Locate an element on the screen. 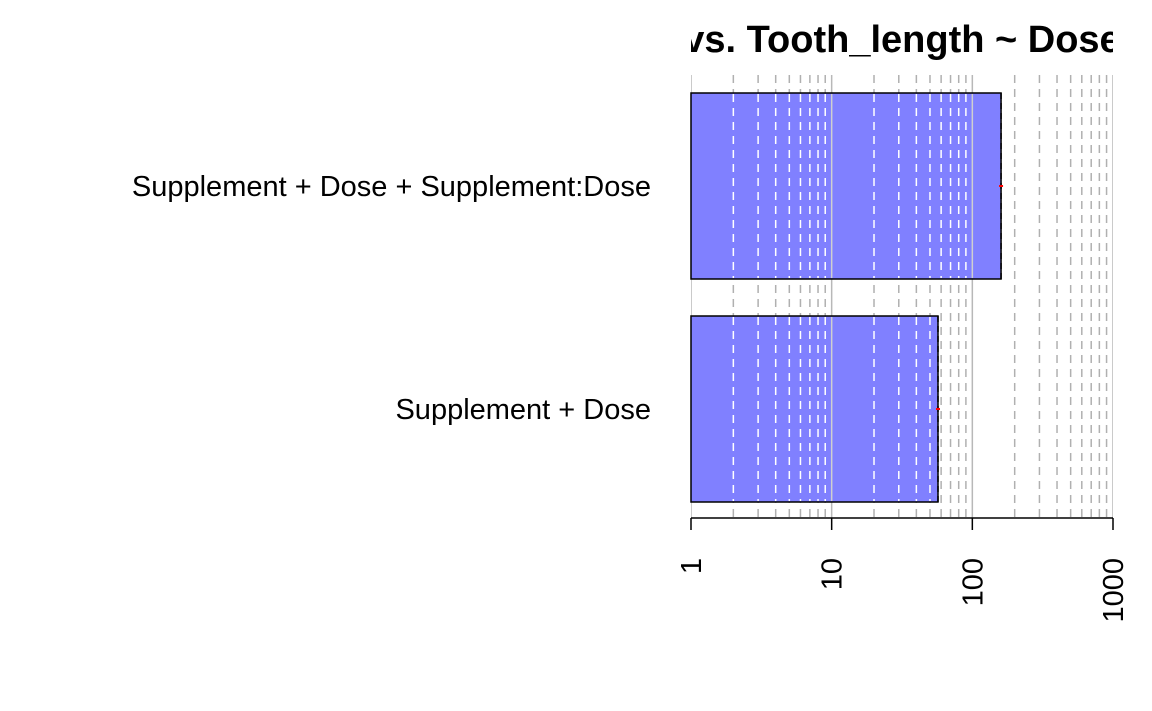 This screenshot has height=711, width=1152. x-tick-label: 1 is located at coordinates (692, 566).